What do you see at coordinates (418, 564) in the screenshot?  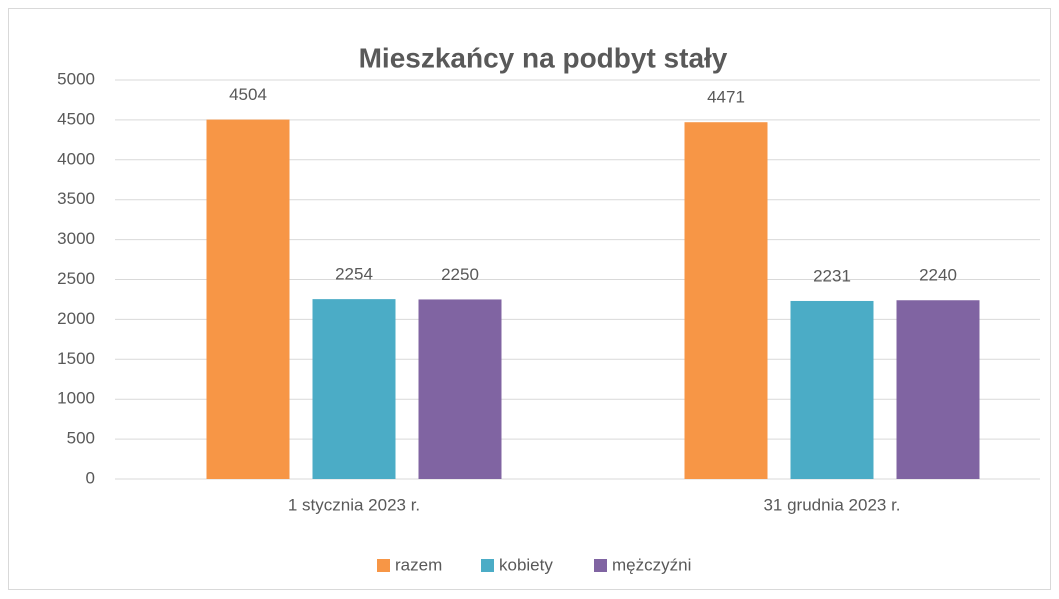 I see `legend-label: razem` at bounding box center [418, 564].